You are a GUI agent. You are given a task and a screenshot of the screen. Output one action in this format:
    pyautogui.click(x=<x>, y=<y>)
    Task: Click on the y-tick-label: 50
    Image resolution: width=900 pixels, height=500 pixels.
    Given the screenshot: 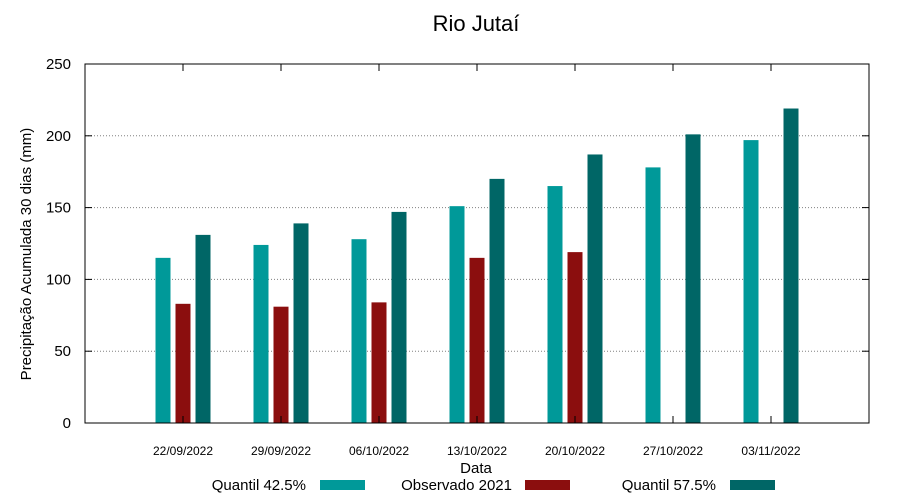 What is the action you would take?
    pyautogui.click(x=62, y=351)
    